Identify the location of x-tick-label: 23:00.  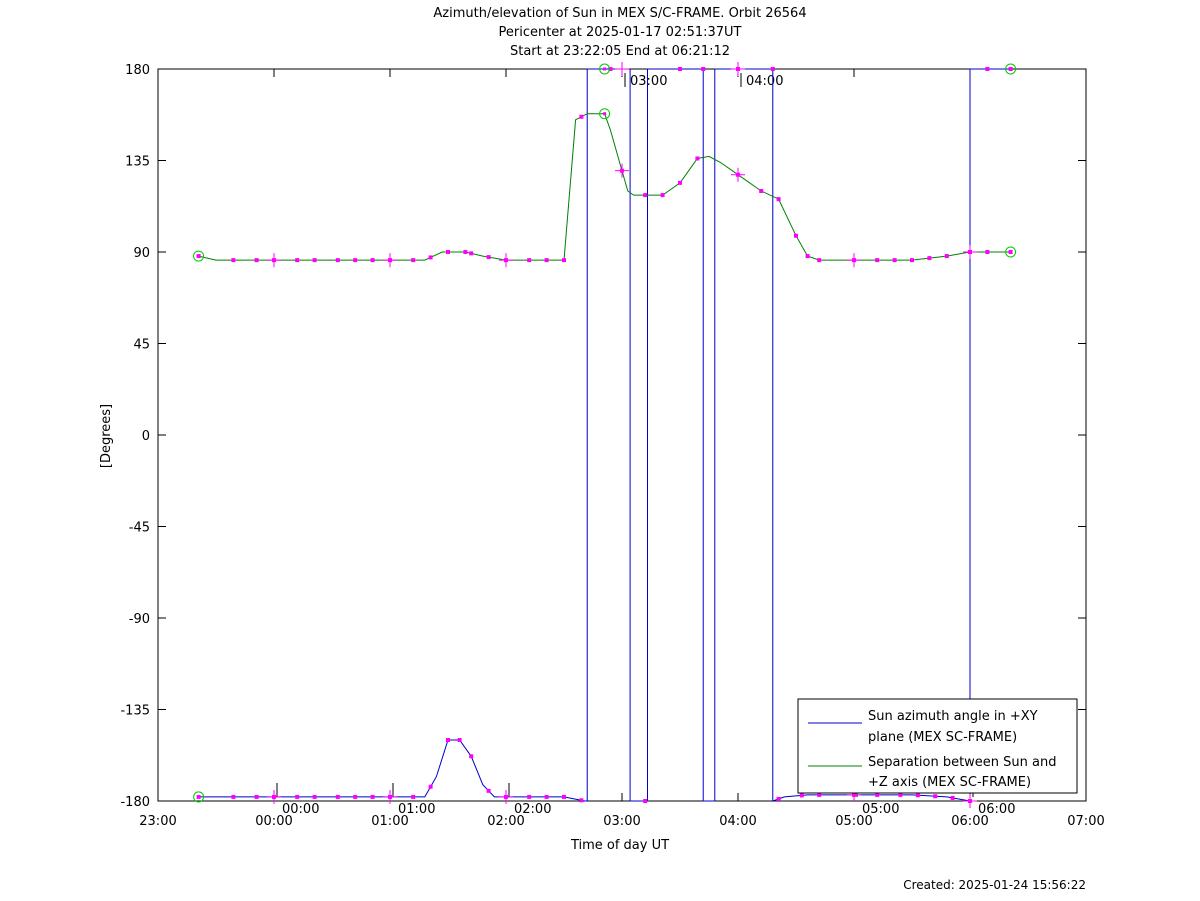
(157, 821).